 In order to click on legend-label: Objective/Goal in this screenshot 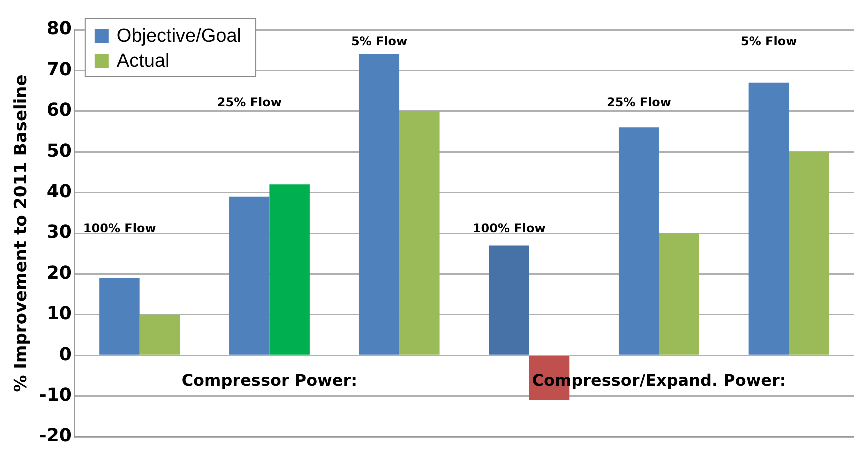, I will do `click(179, 37)`.